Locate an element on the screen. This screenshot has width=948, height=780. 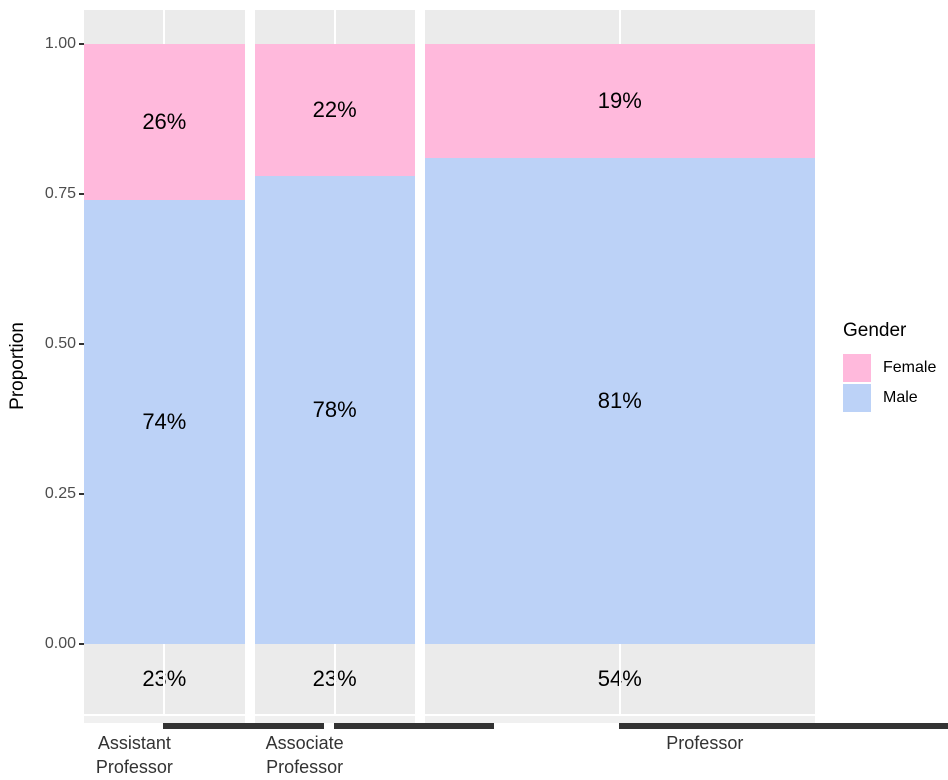
legend-title: Gender is located at coordinates (875, 330).